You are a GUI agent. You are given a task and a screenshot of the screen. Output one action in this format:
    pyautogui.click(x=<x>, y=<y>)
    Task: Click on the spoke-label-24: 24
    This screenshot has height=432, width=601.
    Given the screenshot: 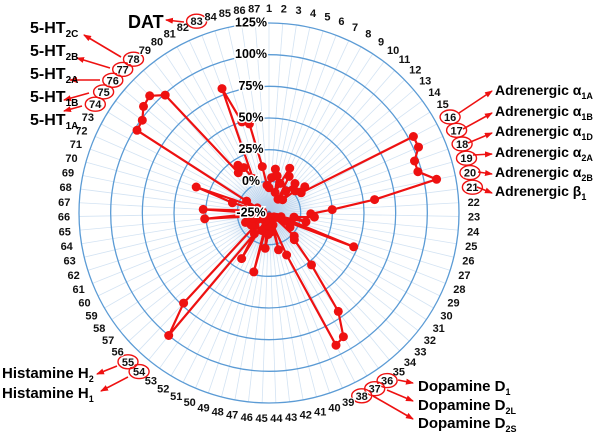 What is the action you would take?
    pyautogui.click(x=473, y=233)
    